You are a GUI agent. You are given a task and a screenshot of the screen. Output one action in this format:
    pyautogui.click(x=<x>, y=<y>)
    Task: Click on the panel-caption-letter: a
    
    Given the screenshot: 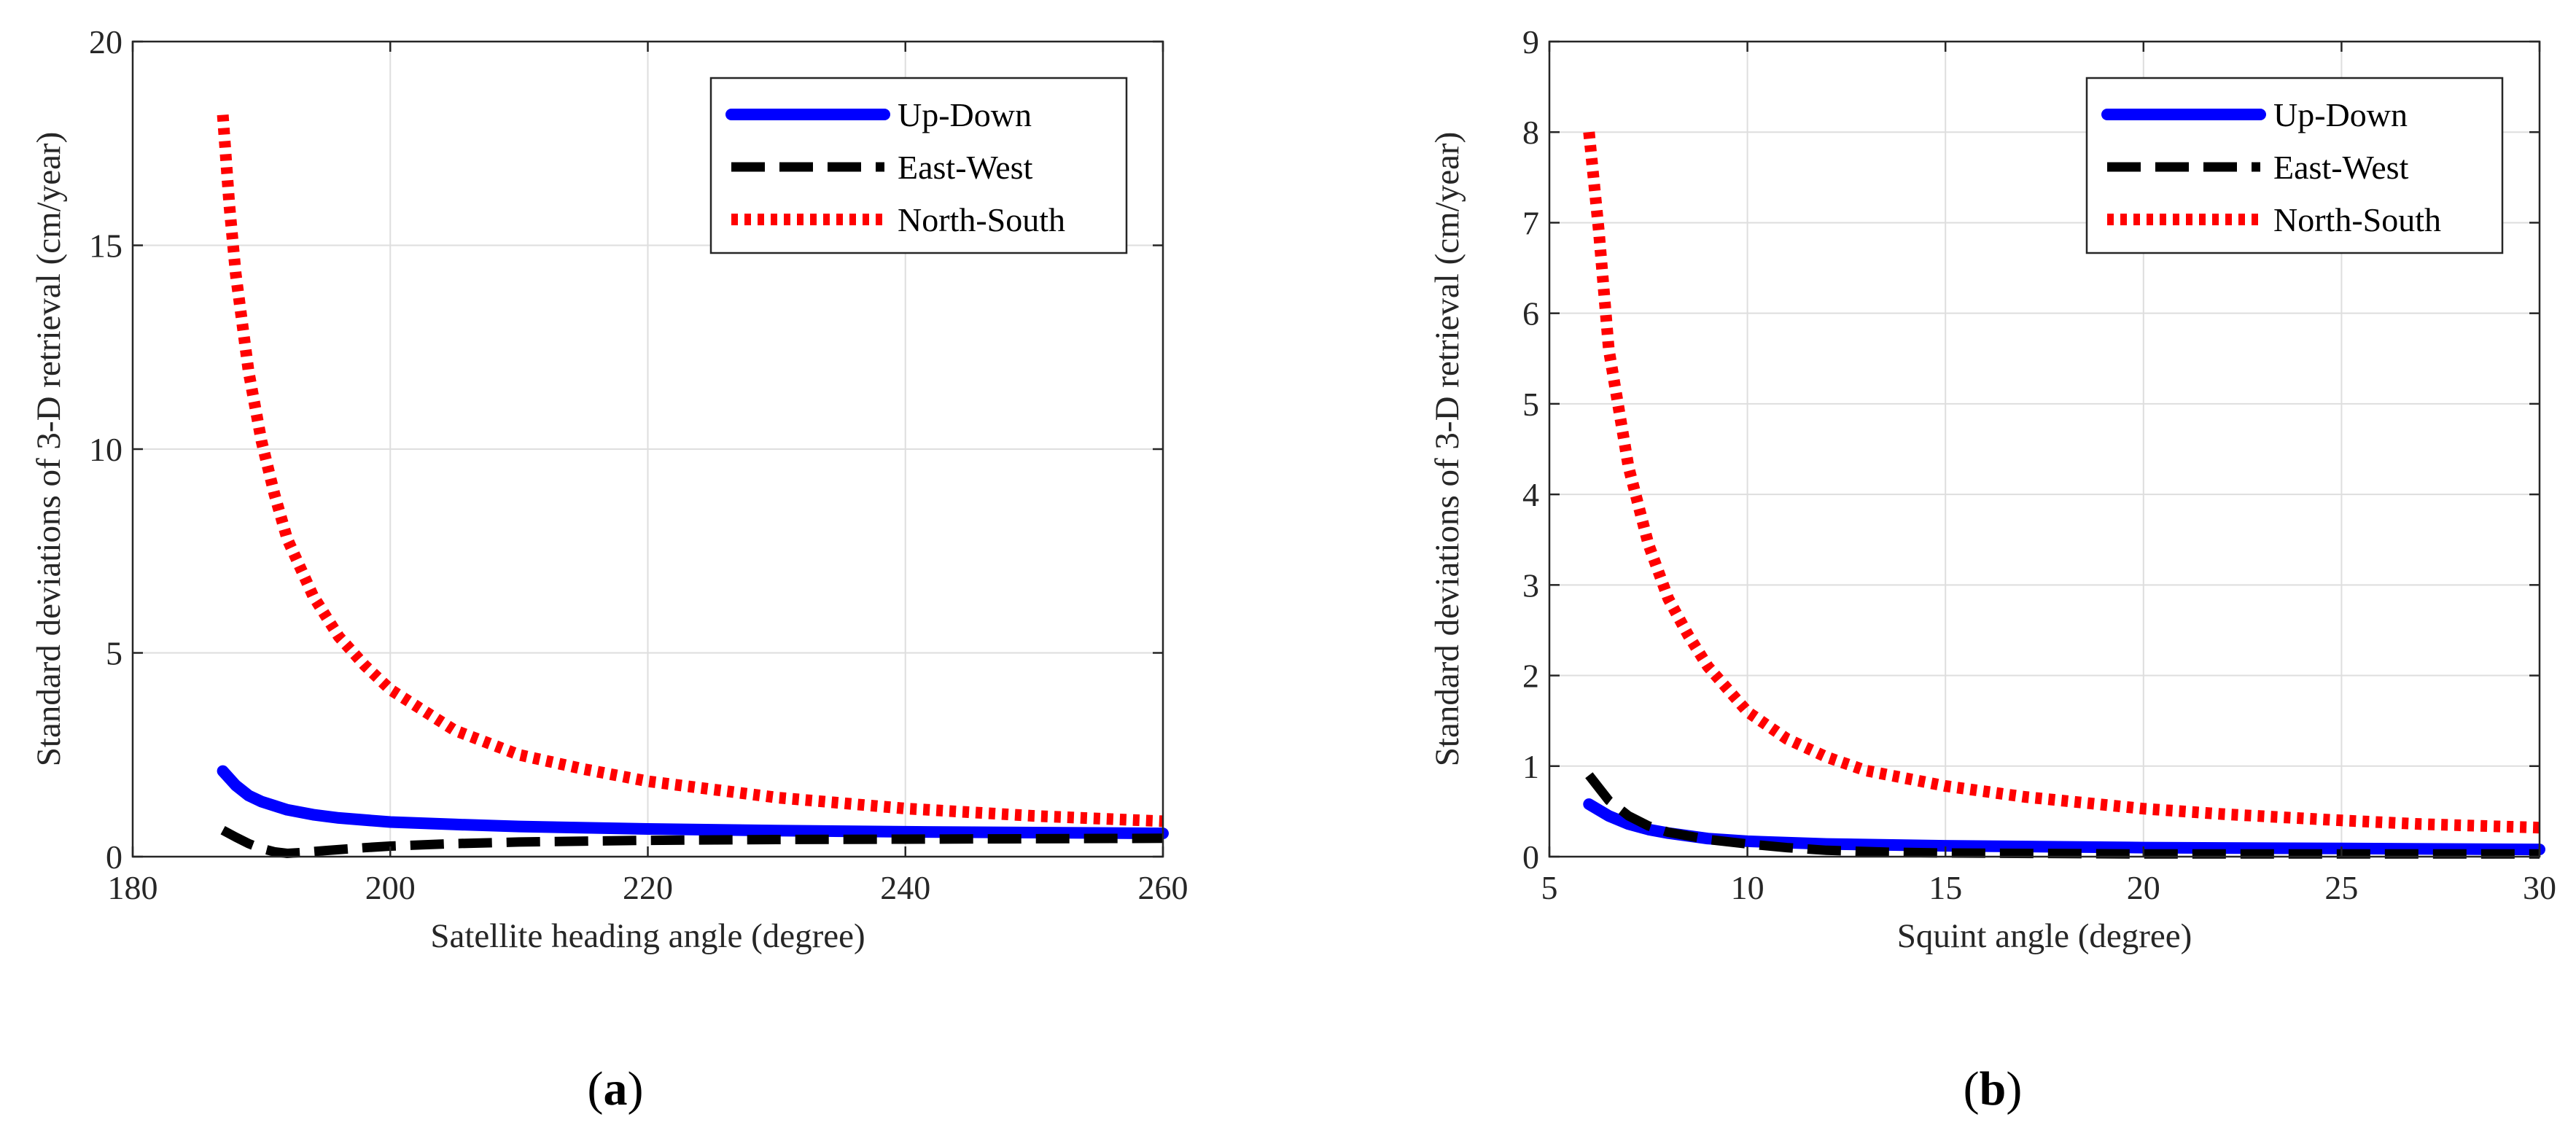 What is the action you would take?
    pyautogui.click(x=616, y=1088)
    